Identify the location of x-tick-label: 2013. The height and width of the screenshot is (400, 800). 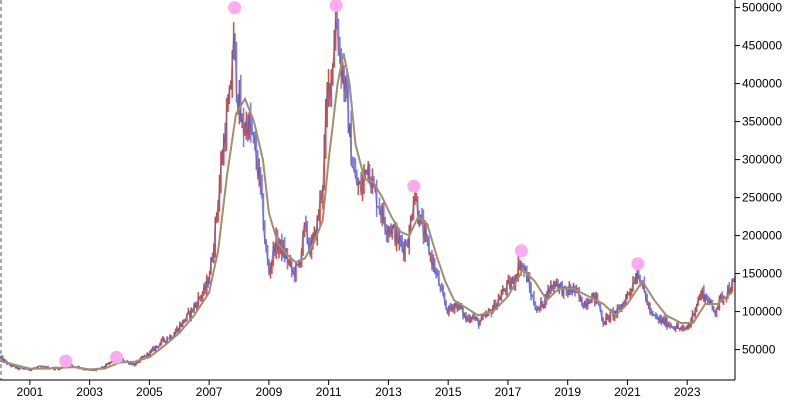
(388, 392).